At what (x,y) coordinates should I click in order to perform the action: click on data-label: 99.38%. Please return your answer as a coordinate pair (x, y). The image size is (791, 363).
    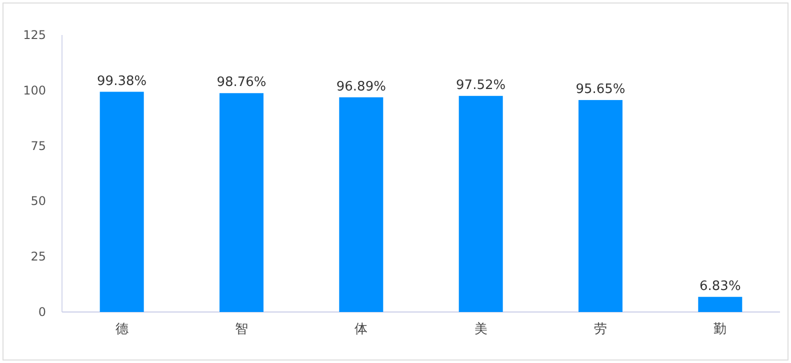
    Looking at the image, I should click on (122, 81).